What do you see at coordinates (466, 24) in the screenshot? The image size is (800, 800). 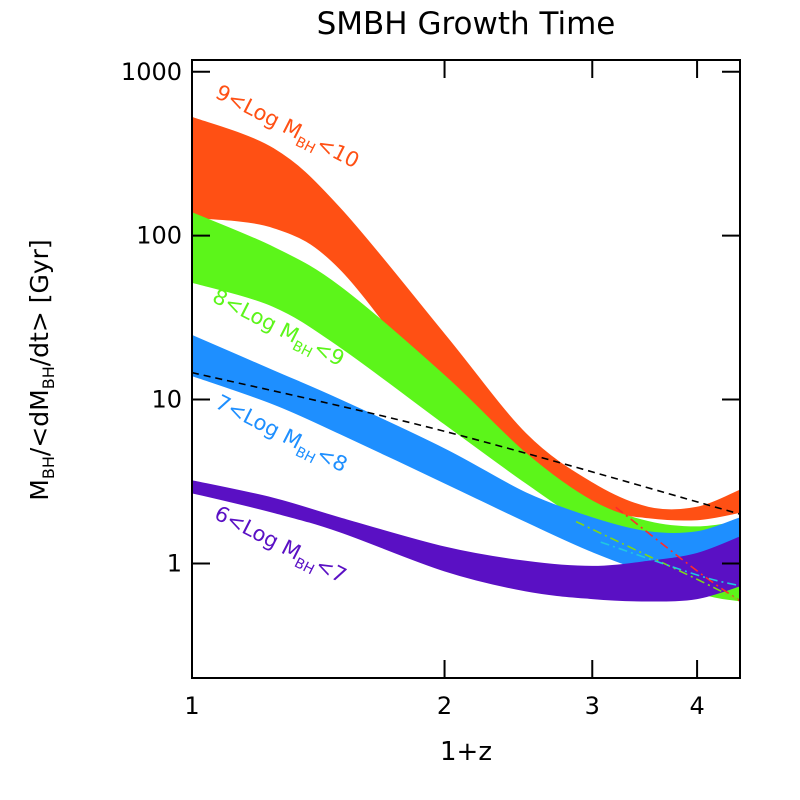 I see `chart-title: SMBH Growth Time` at bounding box center [466, 24].